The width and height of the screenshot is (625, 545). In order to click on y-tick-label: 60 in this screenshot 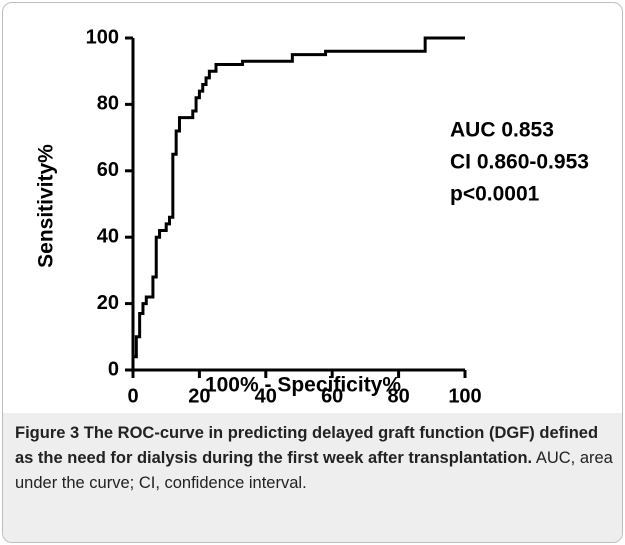, I will do `click(108, 170)`.